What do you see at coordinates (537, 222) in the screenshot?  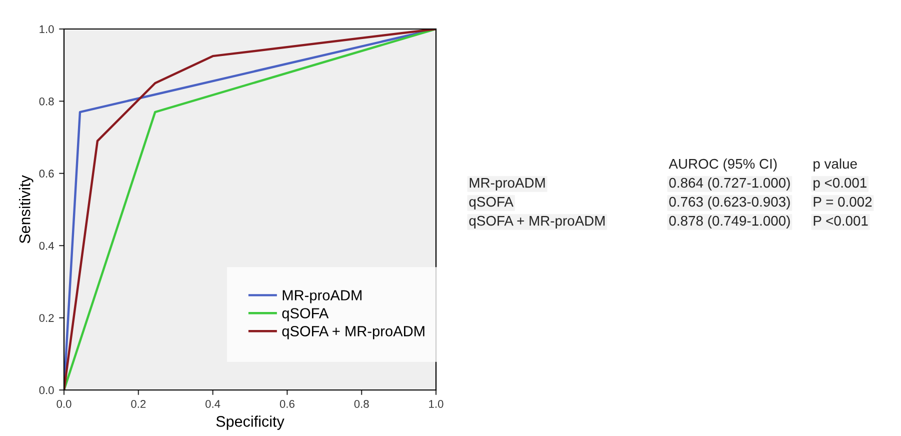 I see `text: qSOFA + MR-proADM` at bounding box center [537, 222].